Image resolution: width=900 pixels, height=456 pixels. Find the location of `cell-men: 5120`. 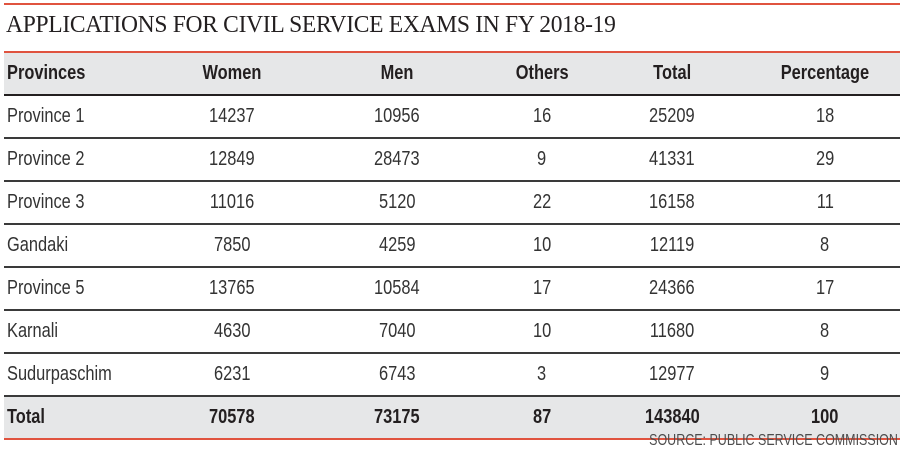

cell-men: 5120 is located at coordinates (397, 203).